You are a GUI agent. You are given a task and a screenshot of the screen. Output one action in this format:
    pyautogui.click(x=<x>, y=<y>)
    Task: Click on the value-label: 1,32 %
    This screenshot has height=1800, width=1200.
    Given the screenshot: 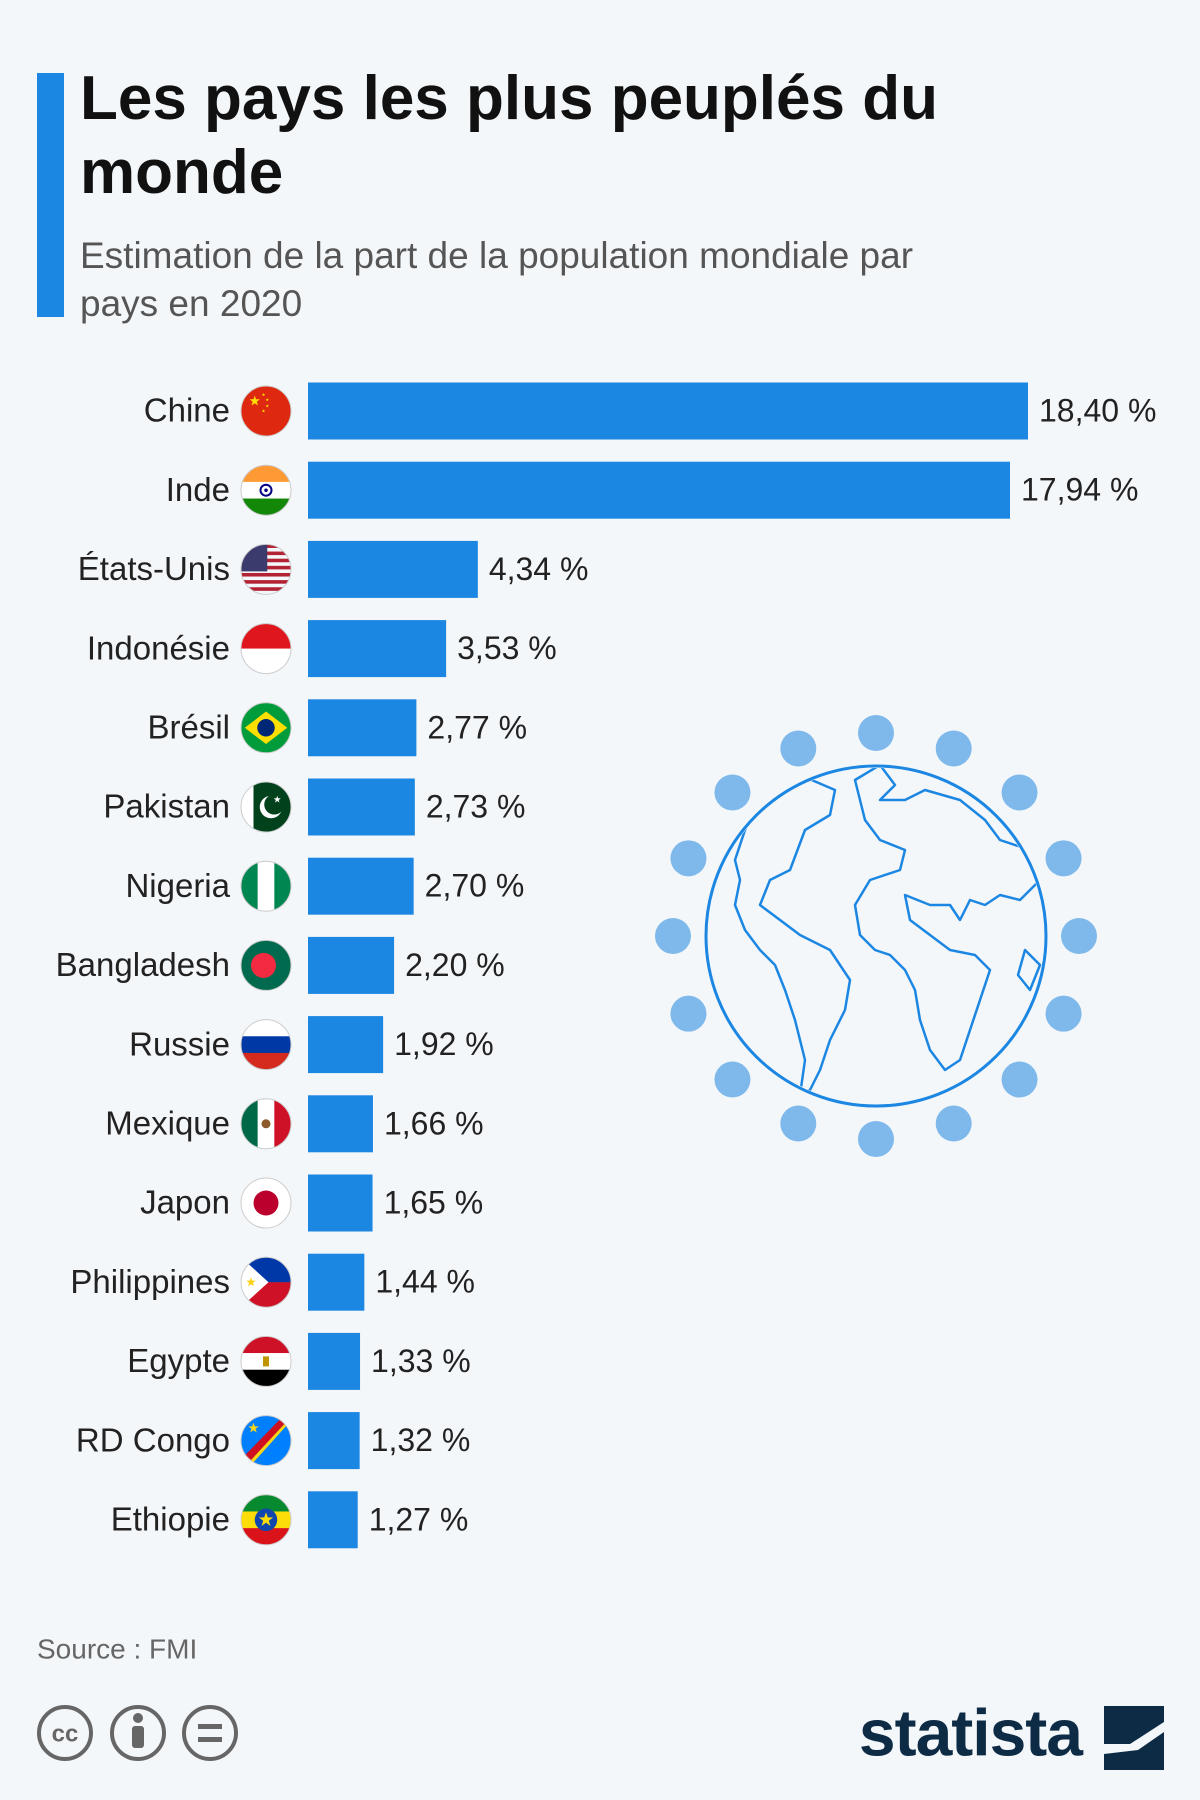 What is the action you would take?
    pyautogui.click(x=421, y=1440)
    